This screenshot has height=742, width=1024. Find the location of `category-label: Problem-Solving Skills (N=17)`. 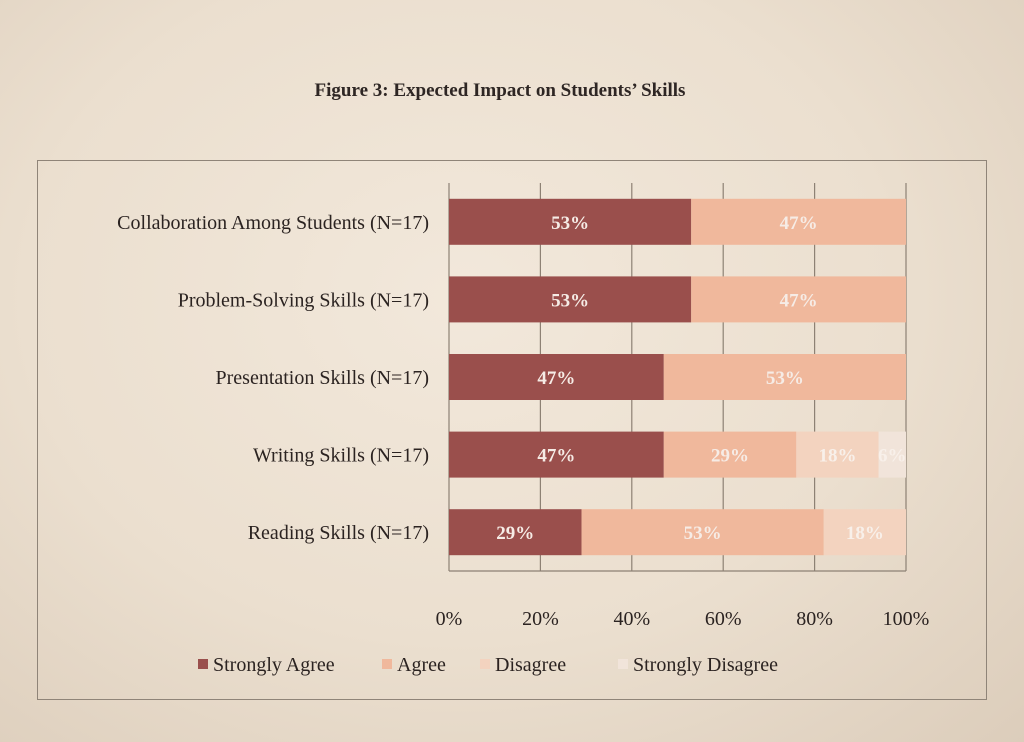

category-label: Problem-Solving Skills (N=17) is located at coordinates (303, 300).